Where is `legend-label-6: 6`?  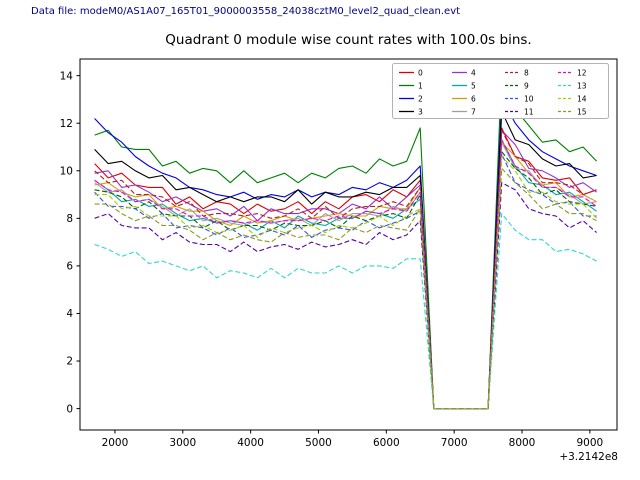 legend-label-6: 6 is located at coordinates (473, 98).